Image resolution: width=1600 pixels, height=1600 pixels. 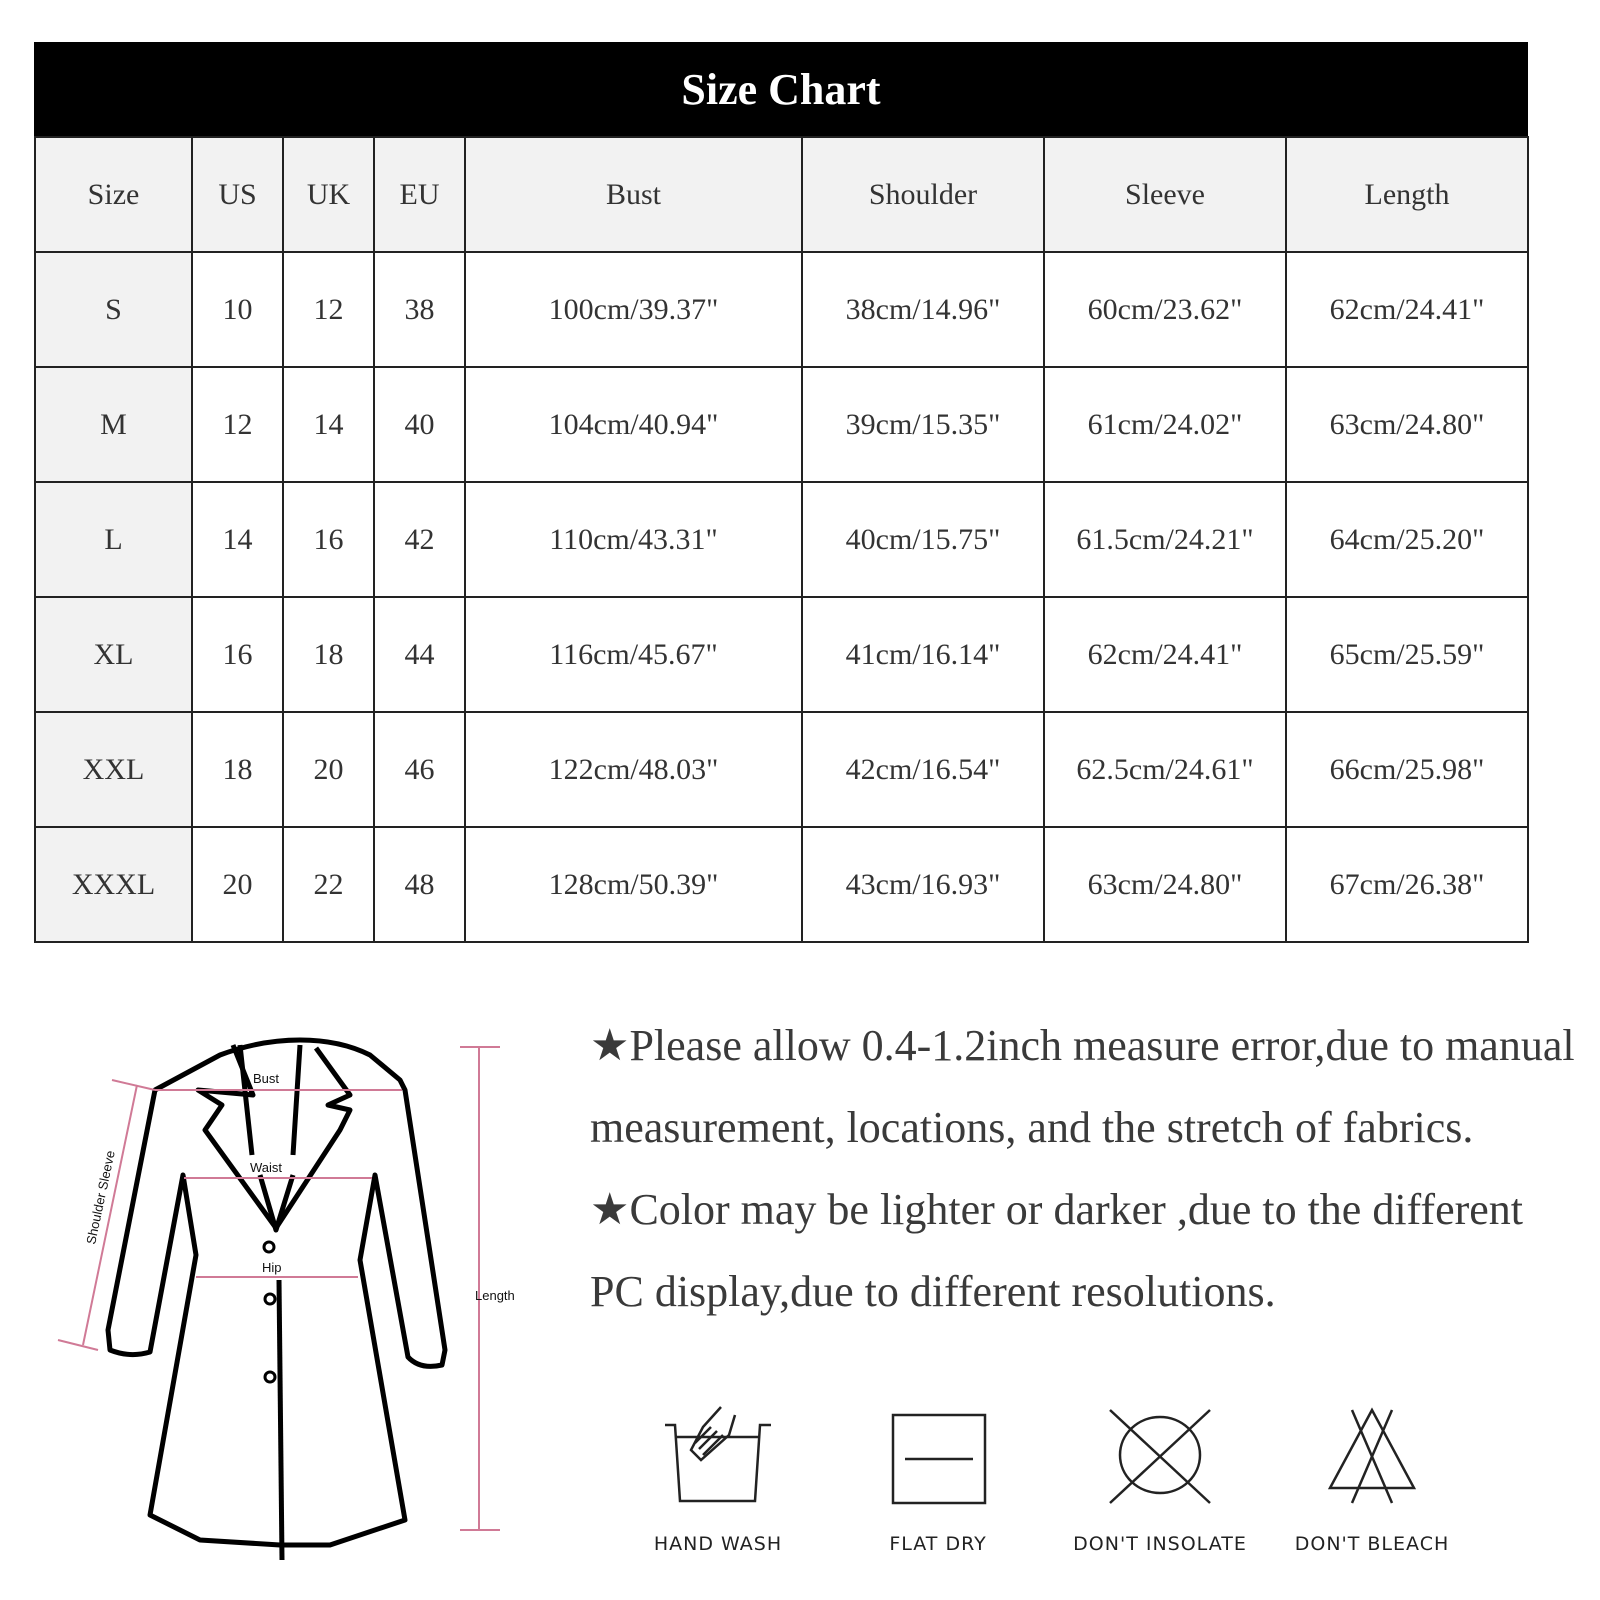 What do you see at coordinates (1372, 1544) in the screenshot?
I see `care-label: DON'T BLEACH` at bounding box center [1372, 1544].